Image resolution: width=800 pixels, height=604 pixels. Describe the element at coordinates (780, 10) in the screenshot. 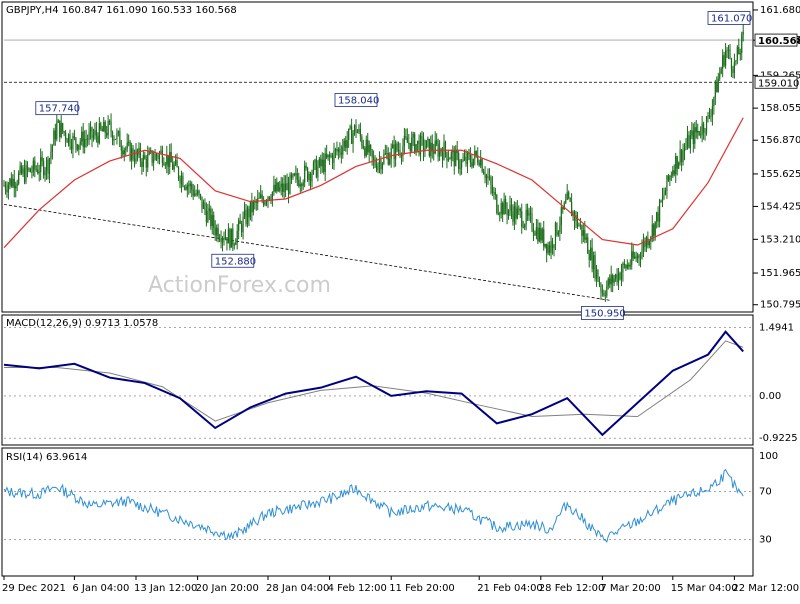

I see `price-tick-label: 161.680` at that location.